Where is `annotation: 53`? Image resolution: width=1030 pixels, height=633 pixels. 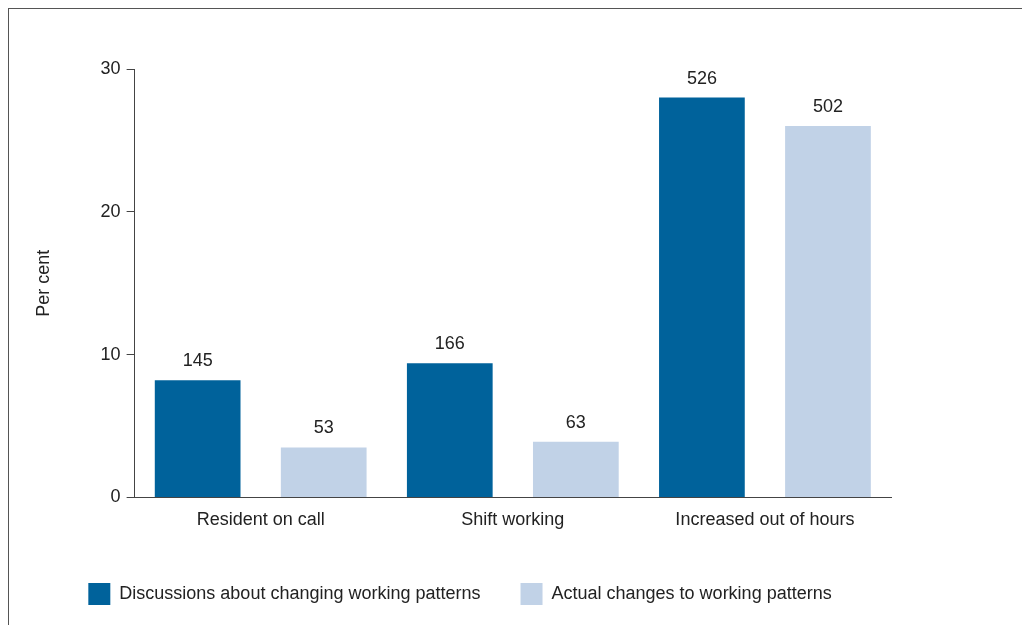 annotation: 53 is located at coordinates (323, 427).